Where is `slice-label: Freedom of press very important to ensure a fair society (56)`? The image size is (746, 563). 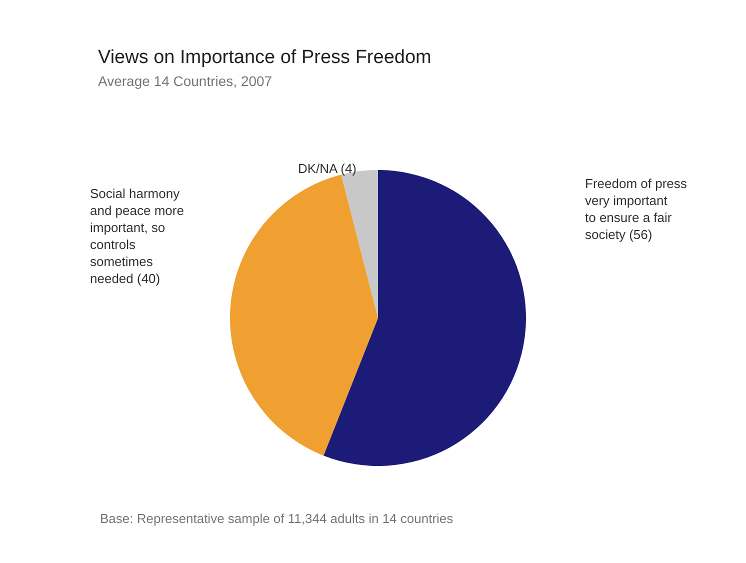 slice-label: Freedom of press very important to ensure a fair society (56) is located at coordinates (636, 209).